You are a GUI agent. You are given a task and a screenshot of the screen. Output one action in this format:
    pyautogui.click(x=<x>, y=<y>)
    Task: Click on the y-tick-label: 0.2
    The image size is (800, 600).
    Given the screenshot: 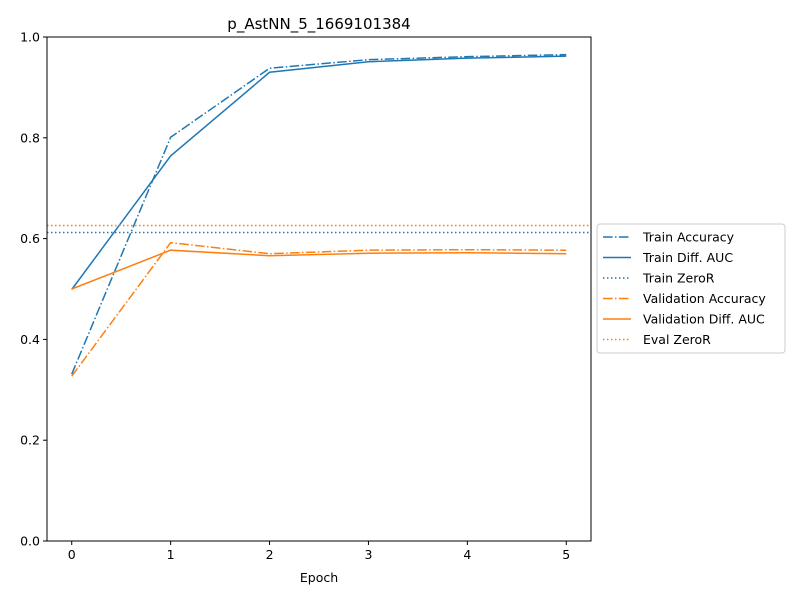 What is the action you would take?
    pyautogui.click(x=30, y=440)
    